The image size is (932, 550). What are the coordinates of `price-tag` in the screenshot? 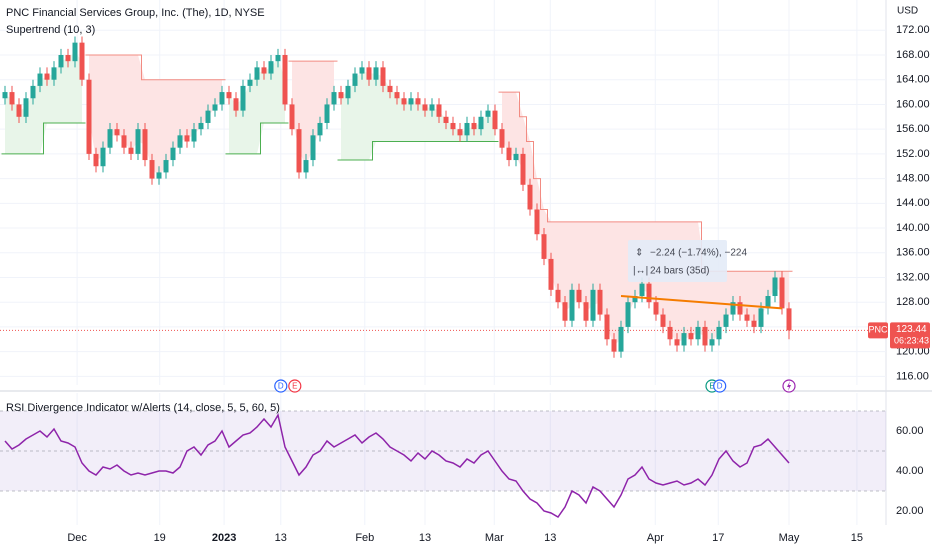 It's located at (910, 335).